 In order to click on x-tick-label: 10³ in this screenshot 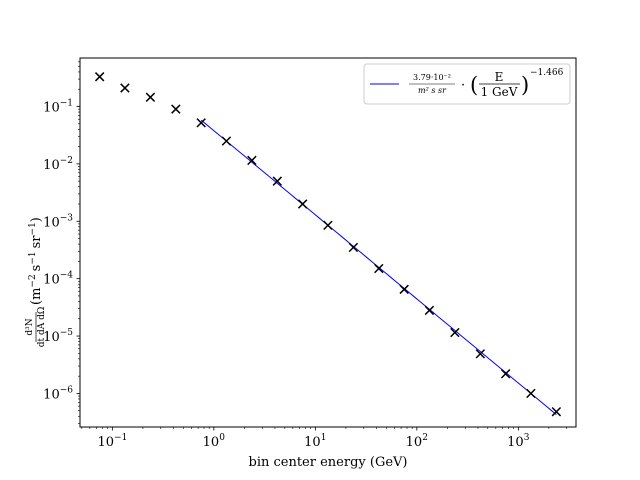, I will do `click(518, 441)`.